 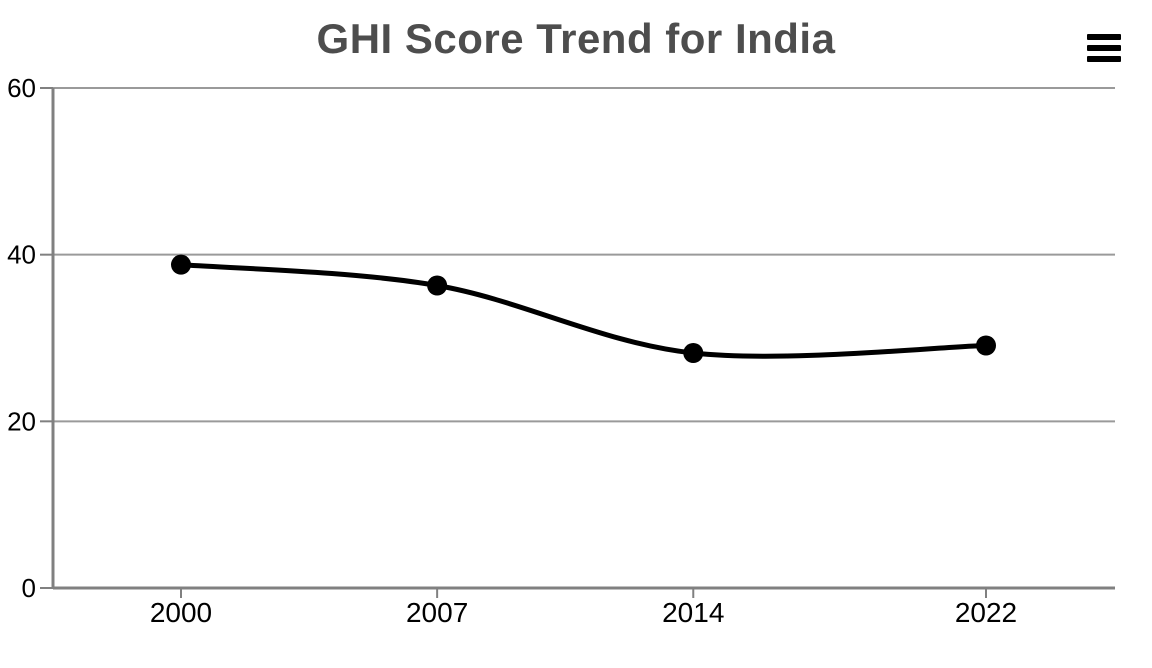 I want to click on y-axis-tick-label: 60, so click(x=21, y=88).